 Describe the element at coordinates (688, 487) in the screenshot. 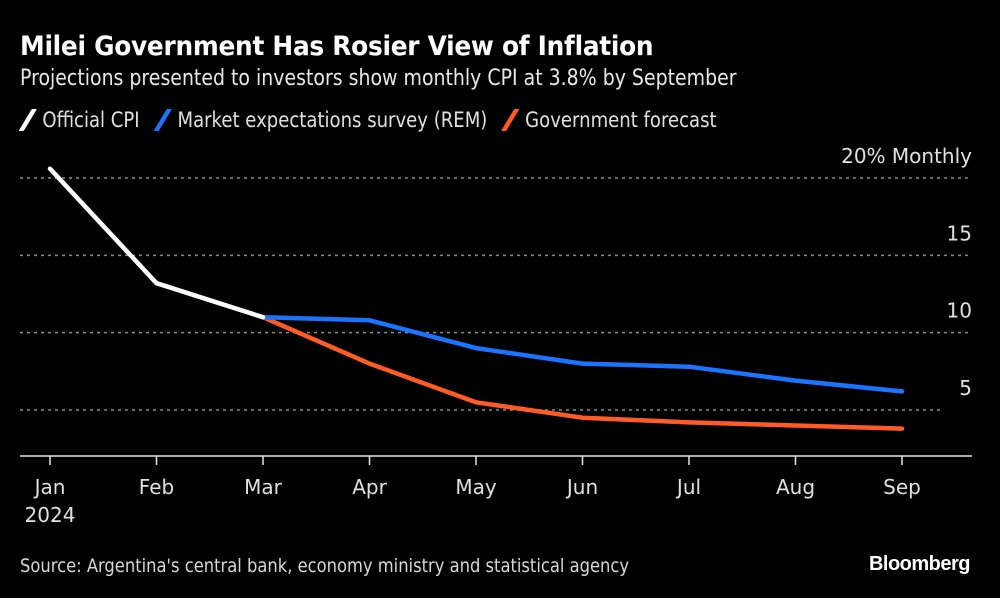

I see `x-tick-label: Jul` at that location.